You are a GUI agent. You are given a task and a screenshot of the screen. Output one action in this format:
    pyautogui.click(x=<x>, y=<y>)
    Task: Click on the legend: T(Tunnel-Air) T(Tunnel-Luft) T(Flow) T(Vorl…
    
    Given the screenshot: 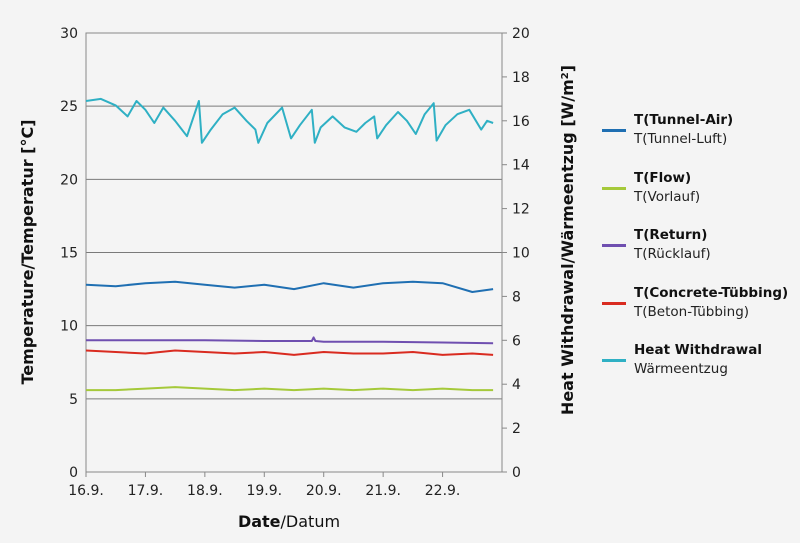 What is the action you would take?
    pyautogui.click(x=699, y=256)
    